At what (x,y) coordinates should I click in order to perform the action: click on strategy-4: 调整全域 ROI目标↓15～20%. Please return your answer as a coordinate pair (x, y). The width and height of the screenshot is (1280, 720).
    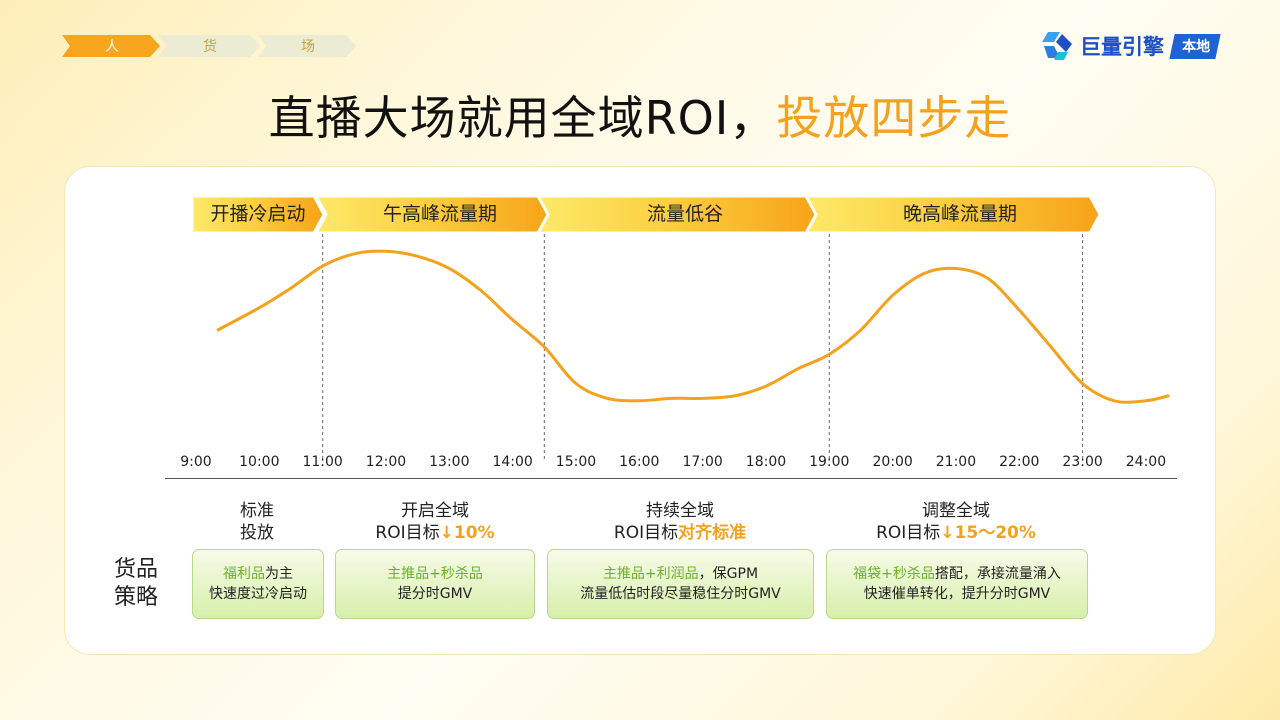
    Looking at the image, I should click on (956, 522).